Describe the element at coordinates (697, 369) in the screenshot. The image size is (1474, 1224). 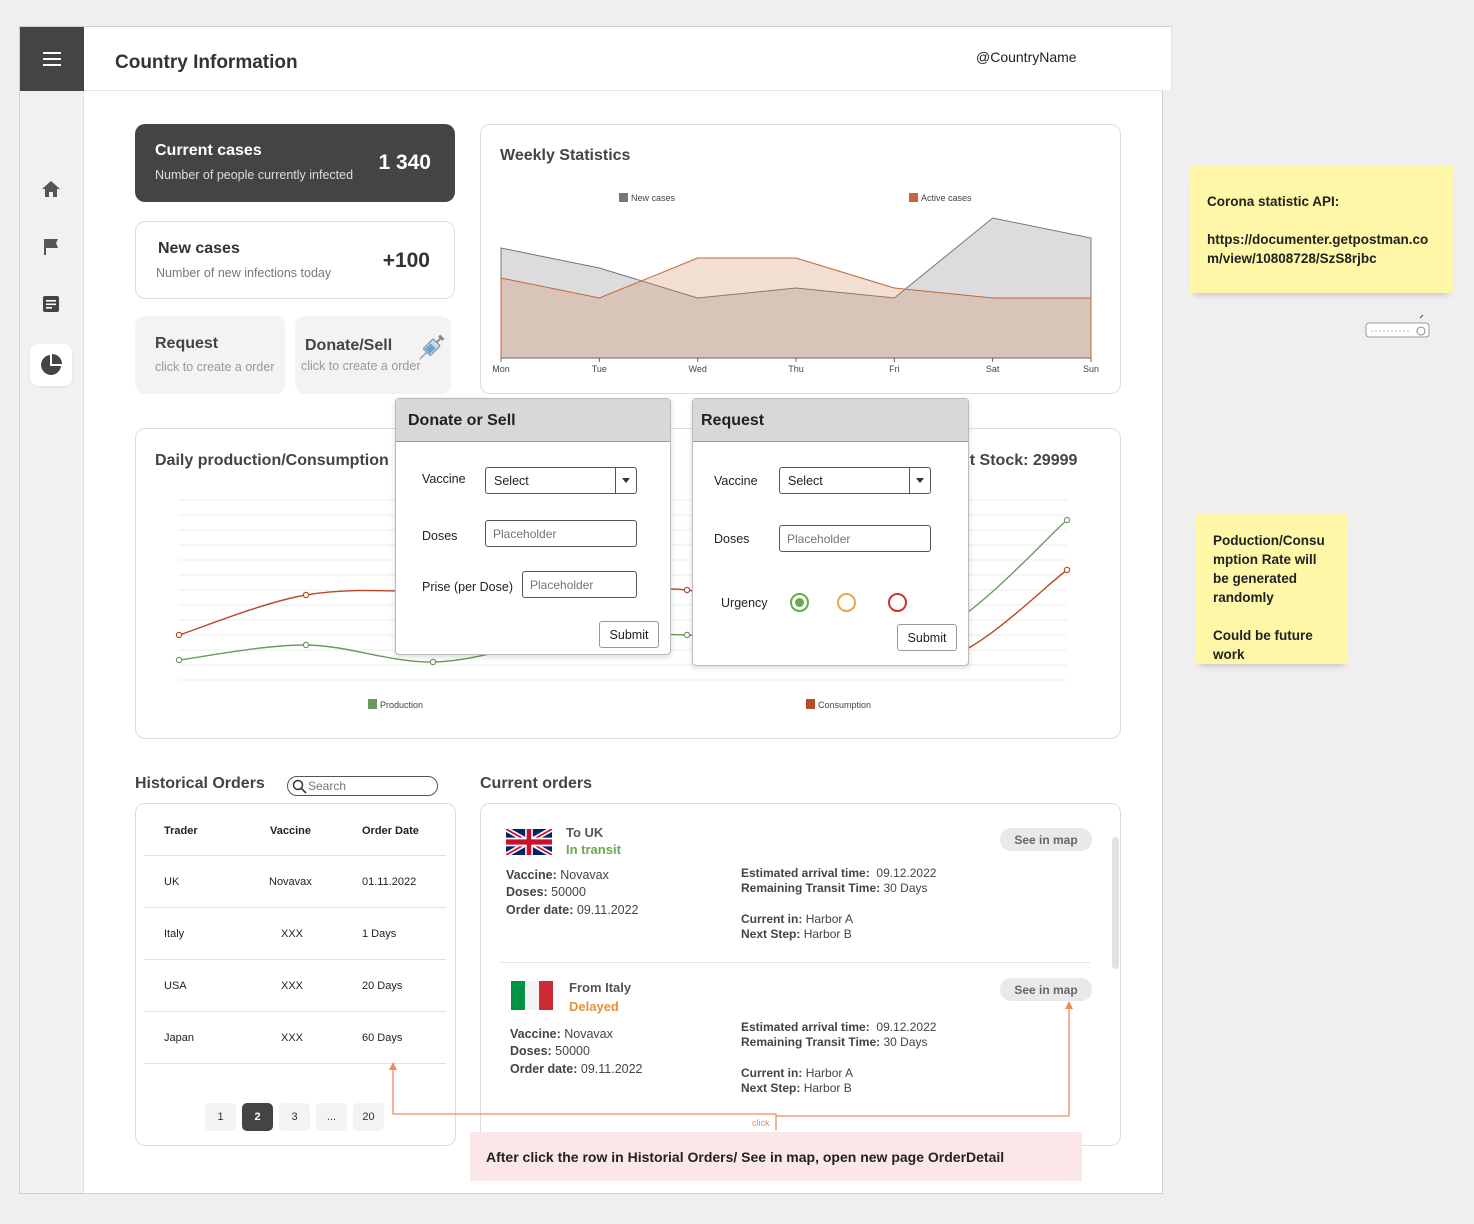
I see `x-tick-label: Wed` at that location.